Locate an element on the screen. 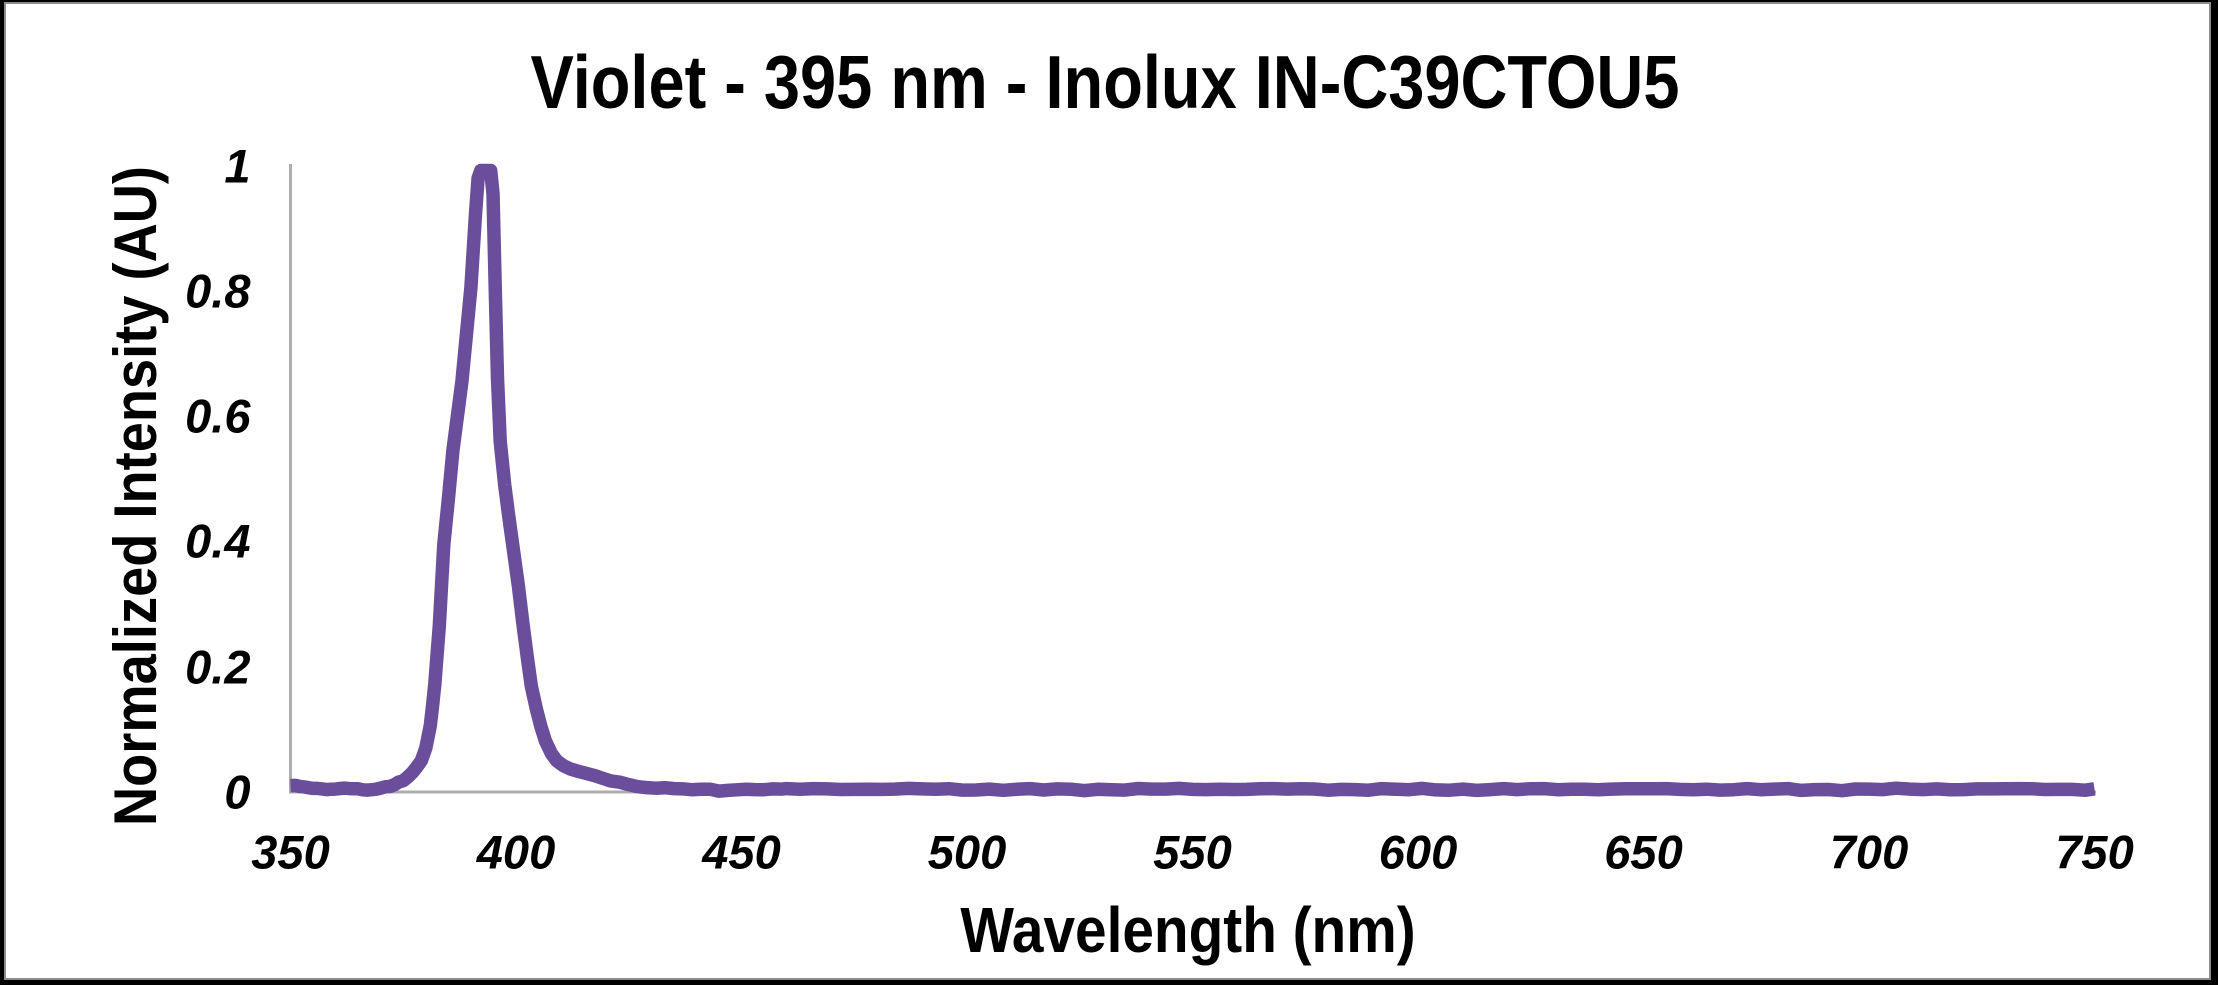  x-tick-label: 600 is located at coordinates (1418, 851).